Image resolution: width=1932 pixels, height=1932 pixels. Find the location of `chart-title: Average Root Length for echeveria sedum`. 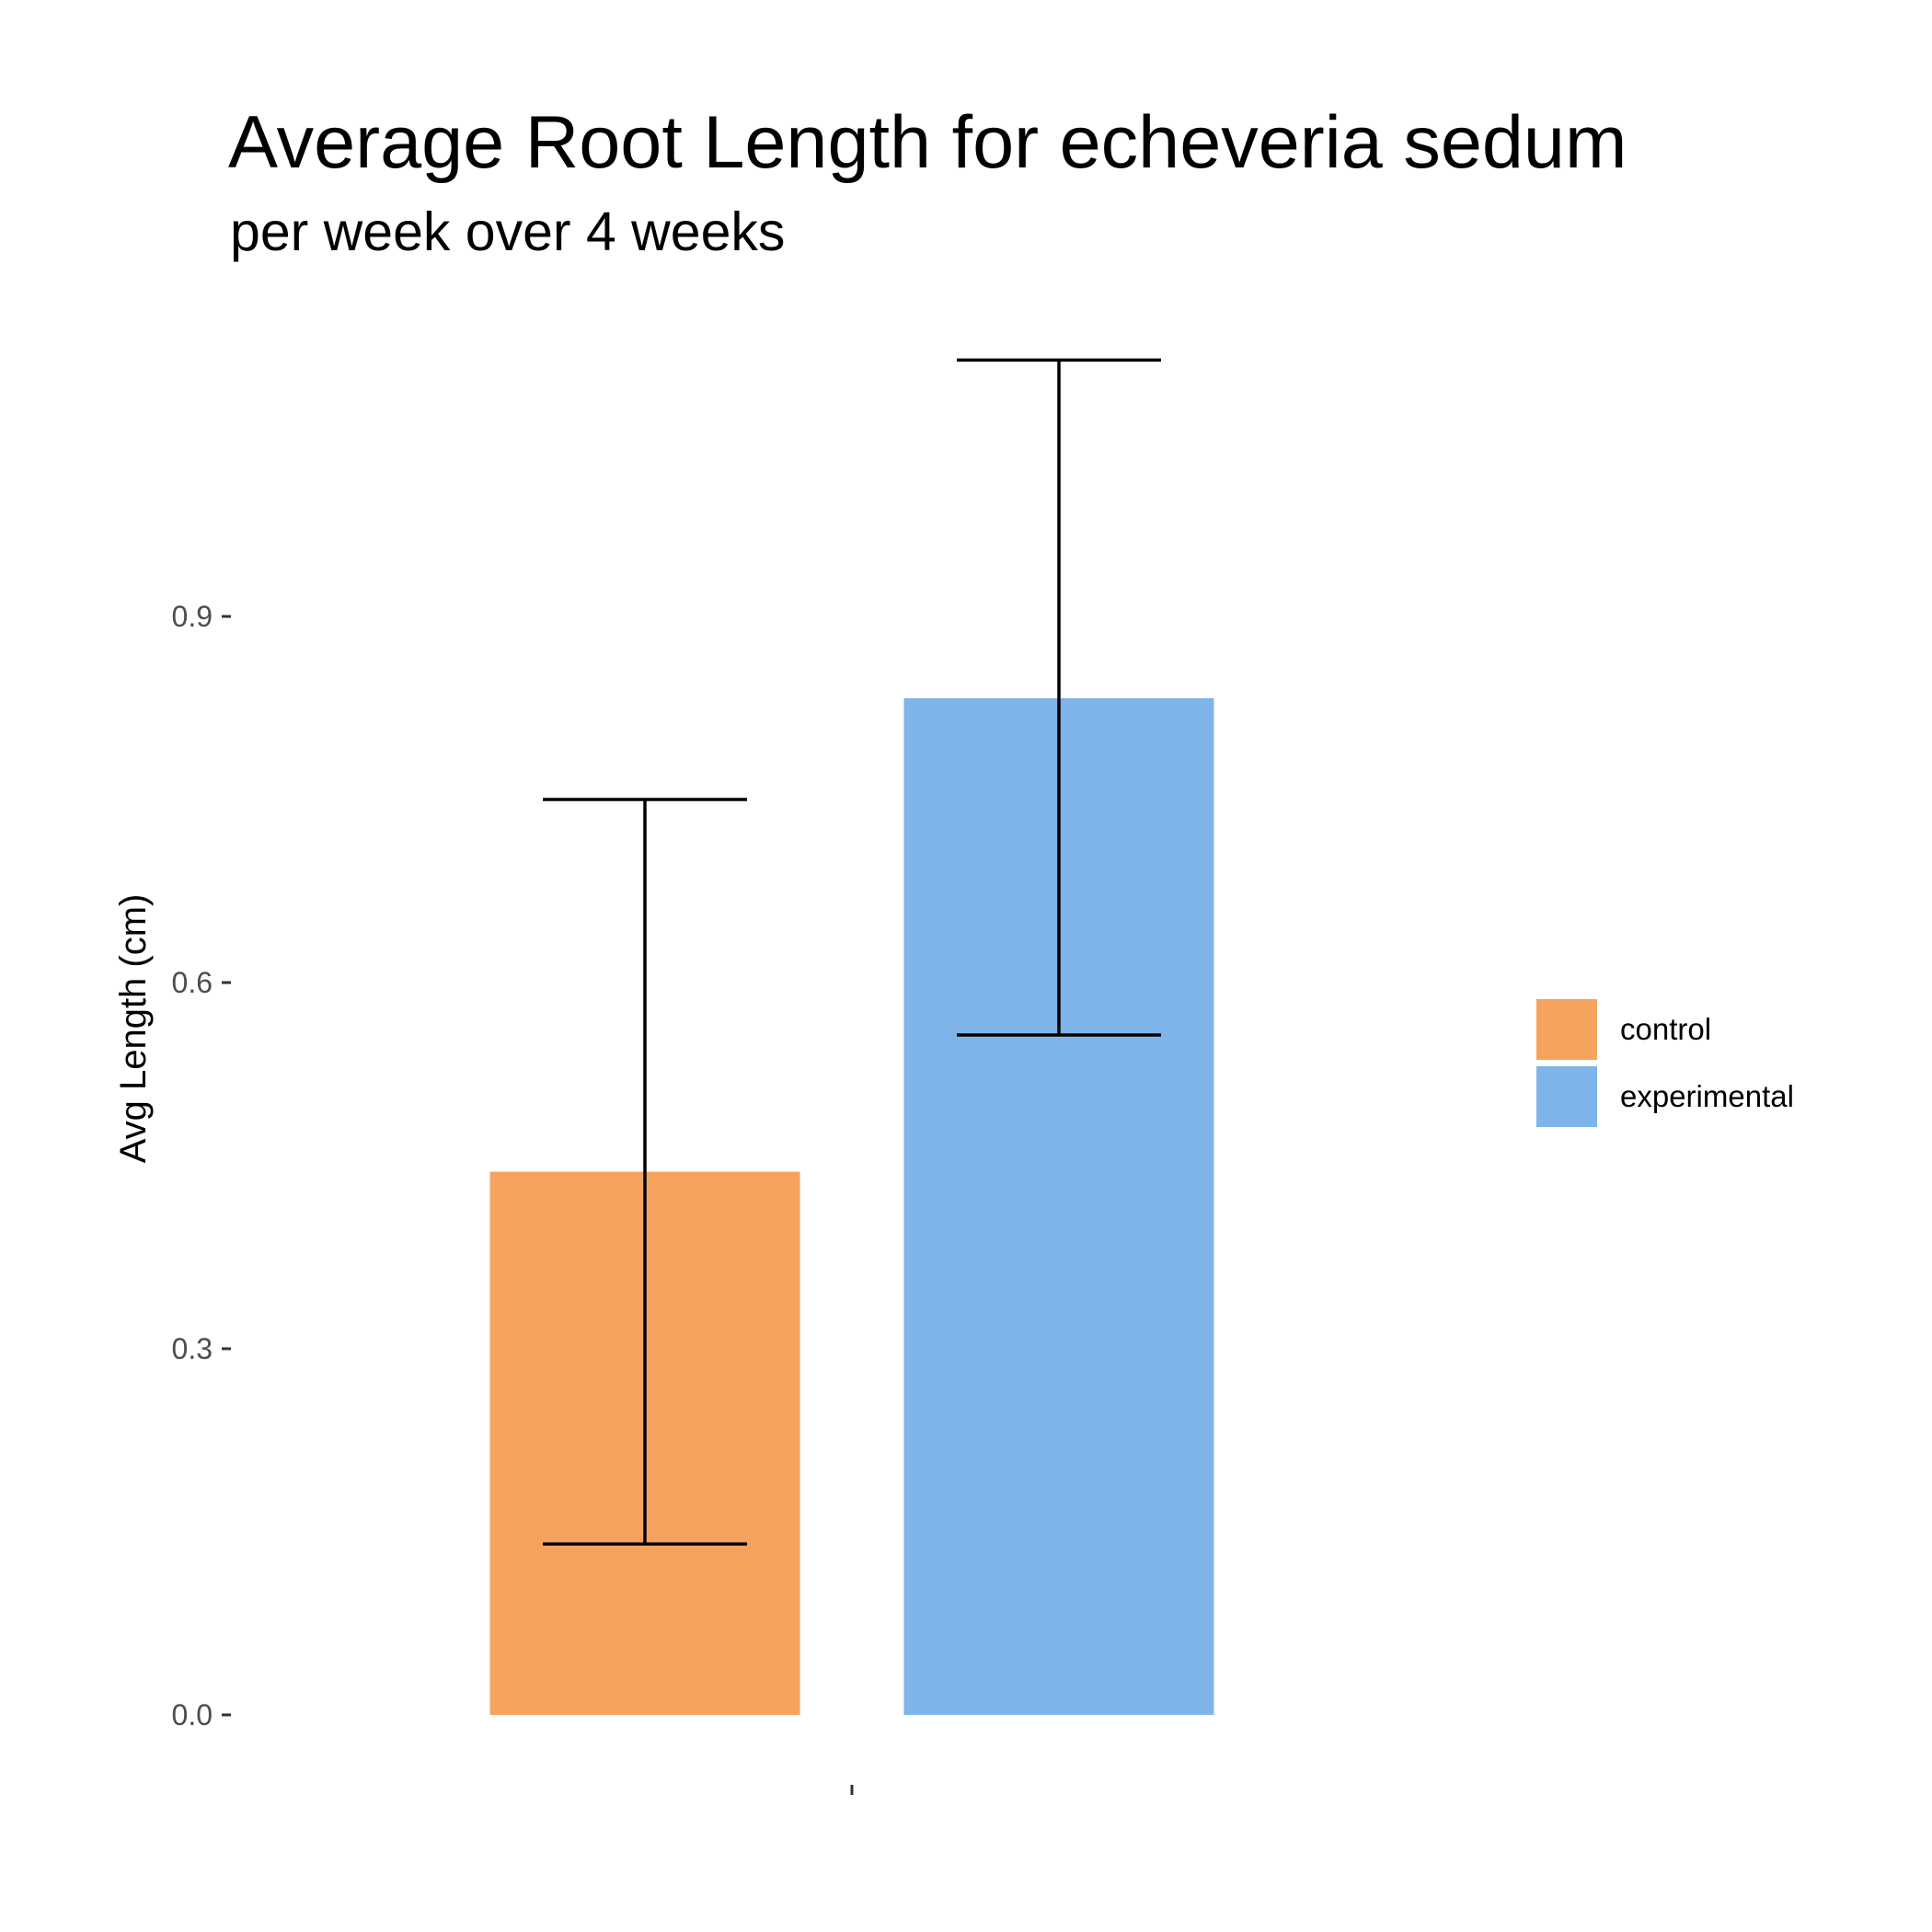

chart-title: Average Root Length for echeveria sedum is located at coordinates (927, 142).